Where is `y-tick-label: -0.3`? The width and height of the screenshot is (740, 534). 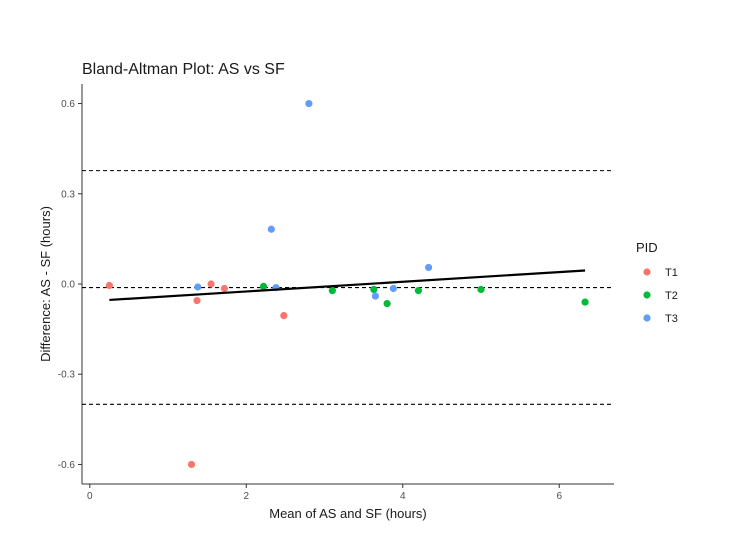 y-tick-label: -0.3 is located at coordinates (67, 375).